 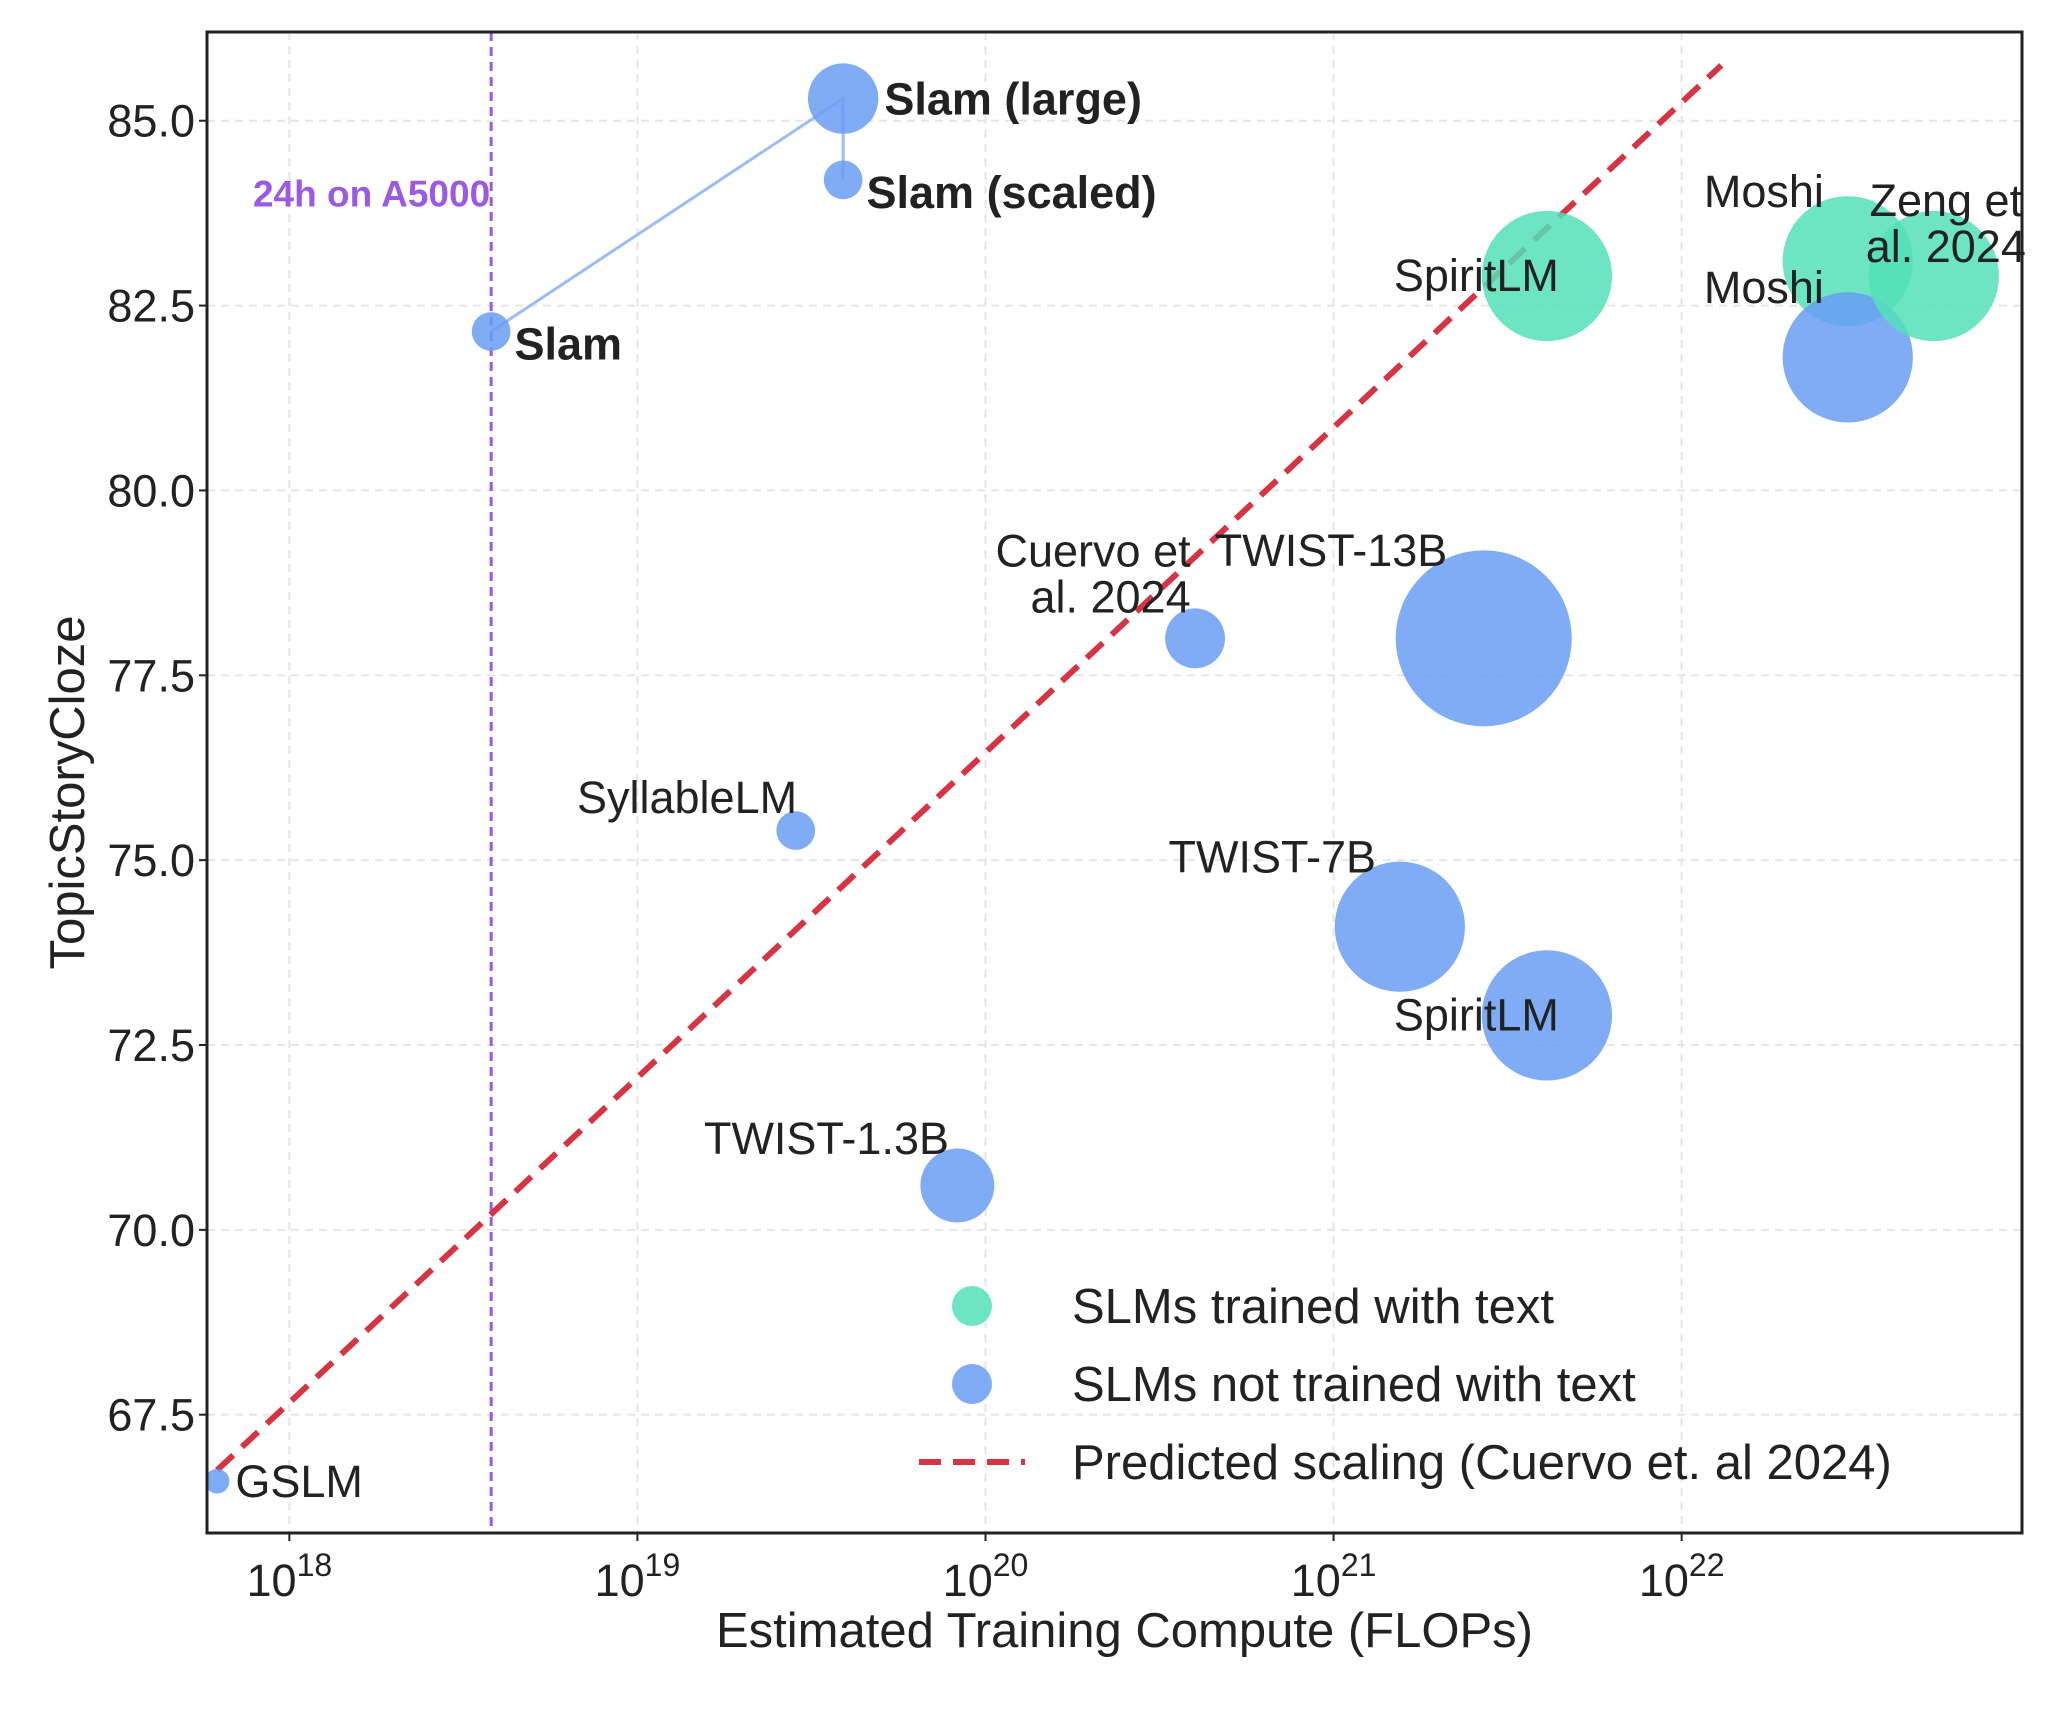 I want to click on x-axis-title: Estimated Training Compute (FLOPs), so click(x=1124, y=1631).